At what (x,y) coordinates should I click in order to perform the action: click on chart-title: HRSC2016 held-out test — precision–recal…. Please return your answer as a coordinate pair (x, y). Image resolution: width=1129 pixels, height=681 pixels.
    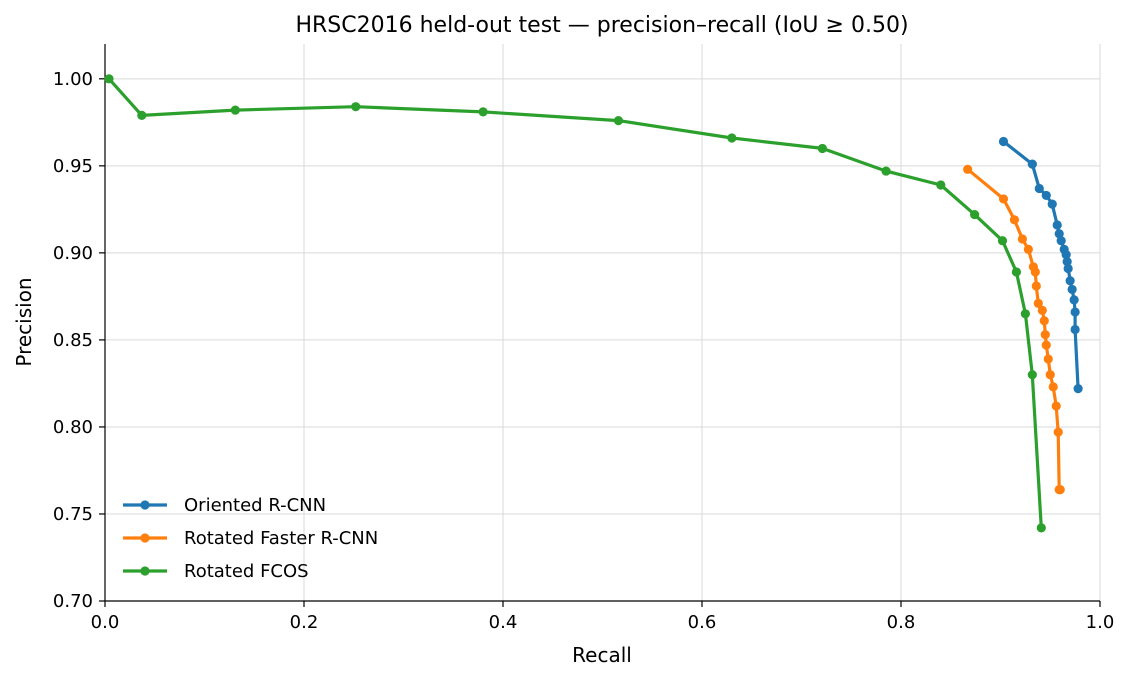
    Looking at the image, I should click on (601, 25).